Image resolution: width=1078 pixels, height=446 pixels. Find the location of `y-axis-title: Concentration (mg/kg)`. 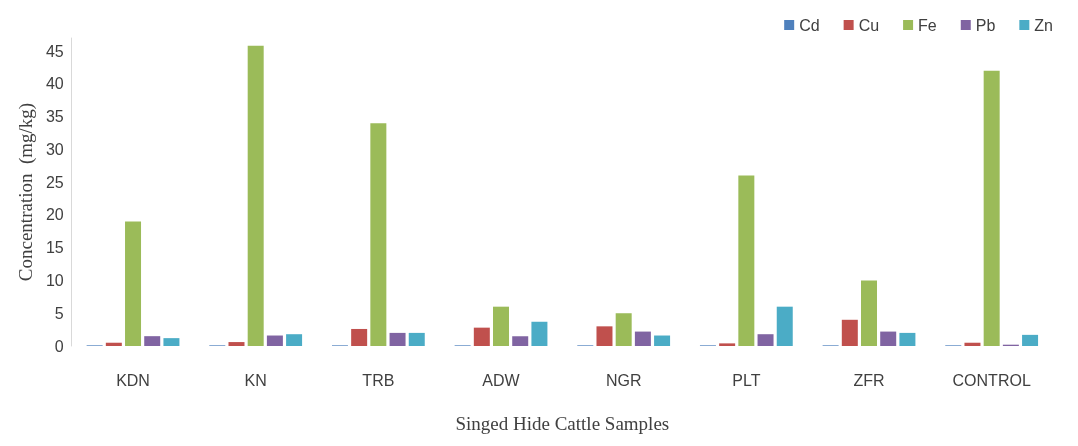

y-axis-title: Concentration (mg/kg) is located at coordinates (26, 192).